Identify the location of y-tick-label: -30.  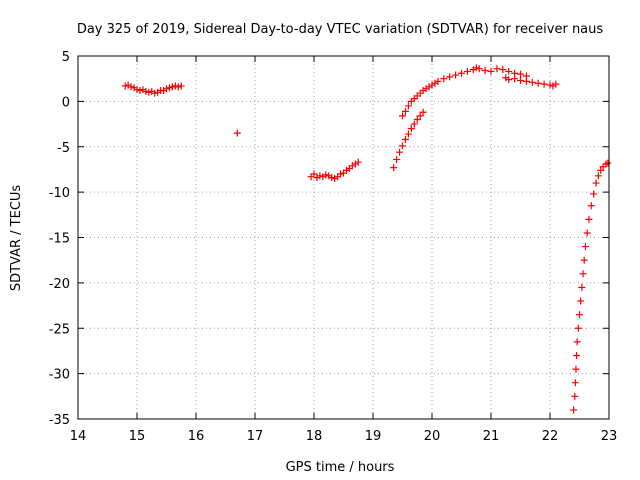
(59, 375).